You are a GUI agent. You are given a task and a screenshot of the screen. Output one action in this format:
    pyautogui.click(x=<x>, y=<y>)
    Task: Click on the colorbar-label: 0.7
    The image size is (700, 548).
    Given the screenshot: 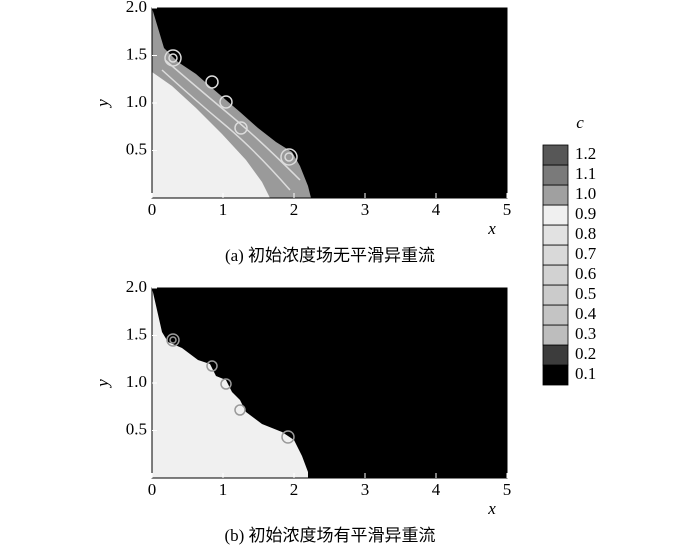 What is the action you would take?
    pyautogui.click(x=586, y=253)
    